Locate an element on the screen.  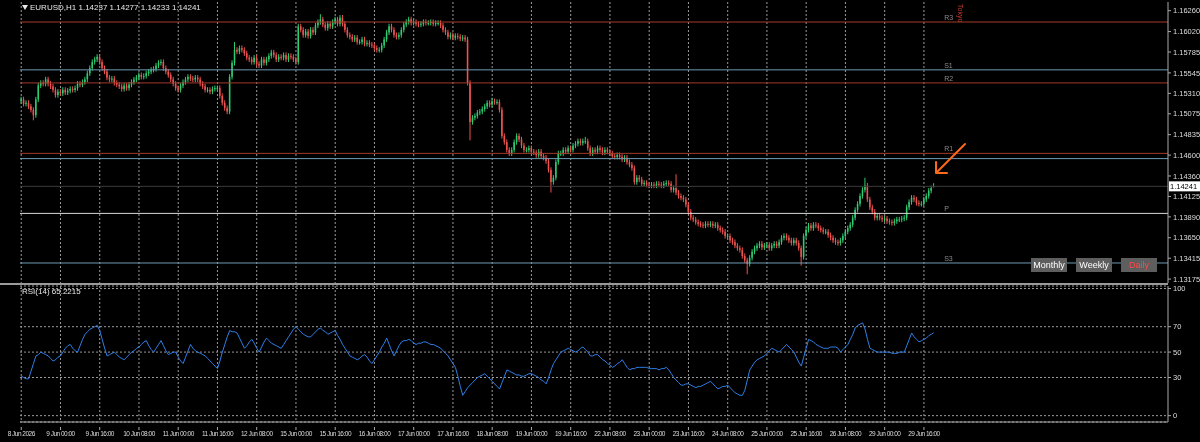
line-series is located at coordinates (477, 359).